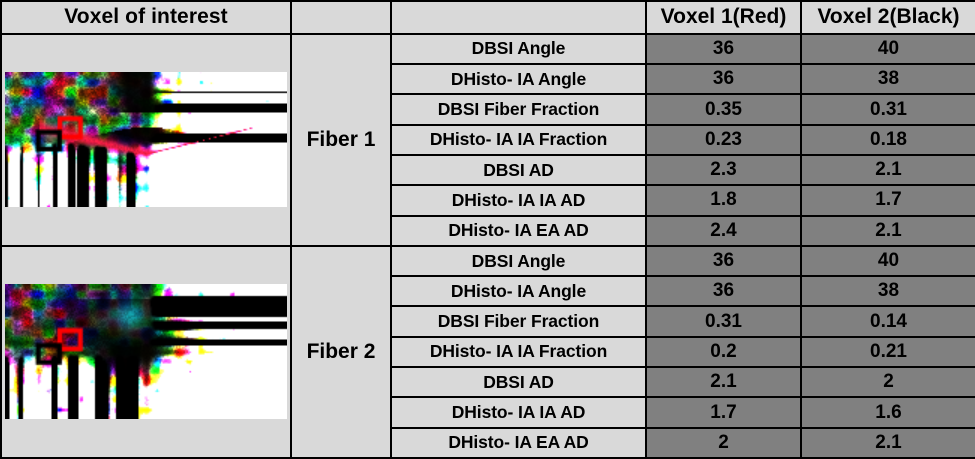 Image resolution: width=975 pixels, height=459 pixels. I want to click on header-fiber-blank, so click(341, 17).